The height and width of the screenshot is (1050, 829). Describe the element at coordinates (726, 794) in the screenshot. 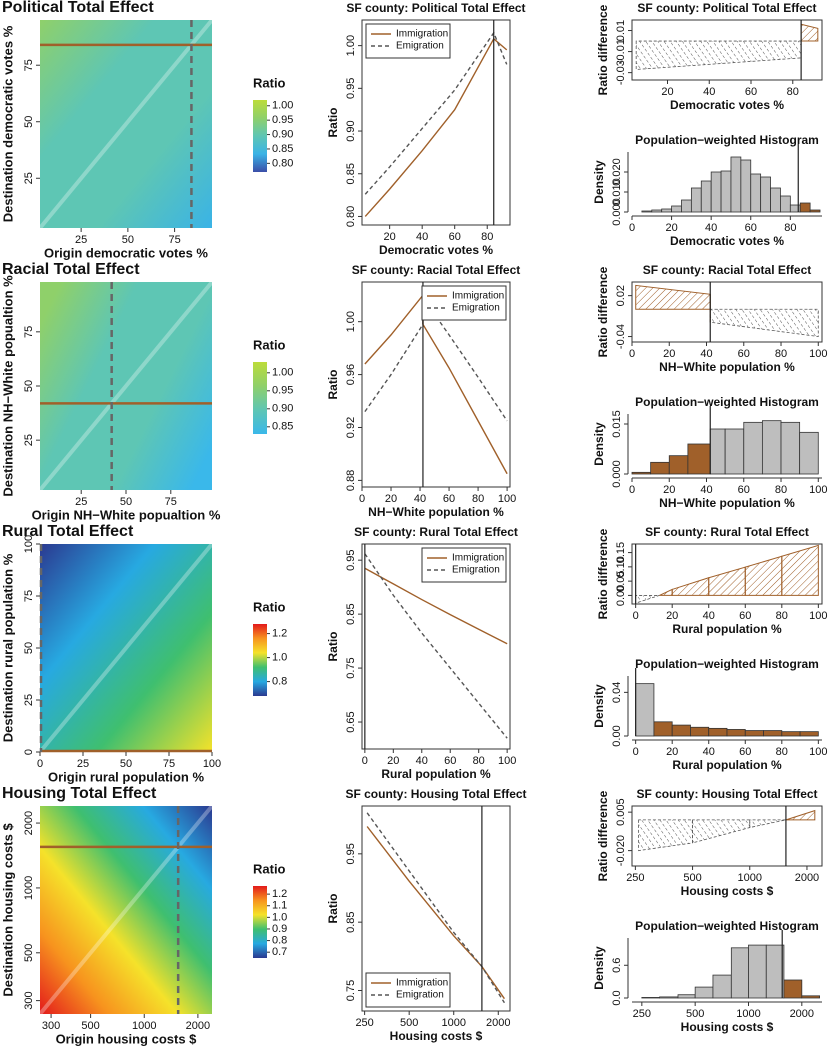

I see `panel-title: SF county: Housing Total Effect` at that location.